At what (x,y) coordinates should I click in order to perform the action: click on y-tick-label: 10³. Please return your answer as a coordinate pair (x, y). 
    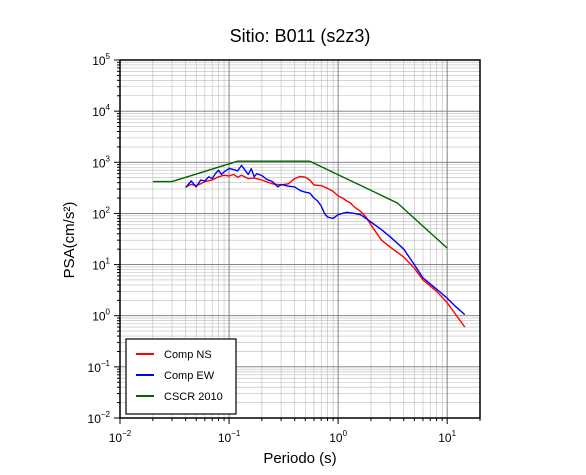
    Looking at the image, I should click on (101, 162).